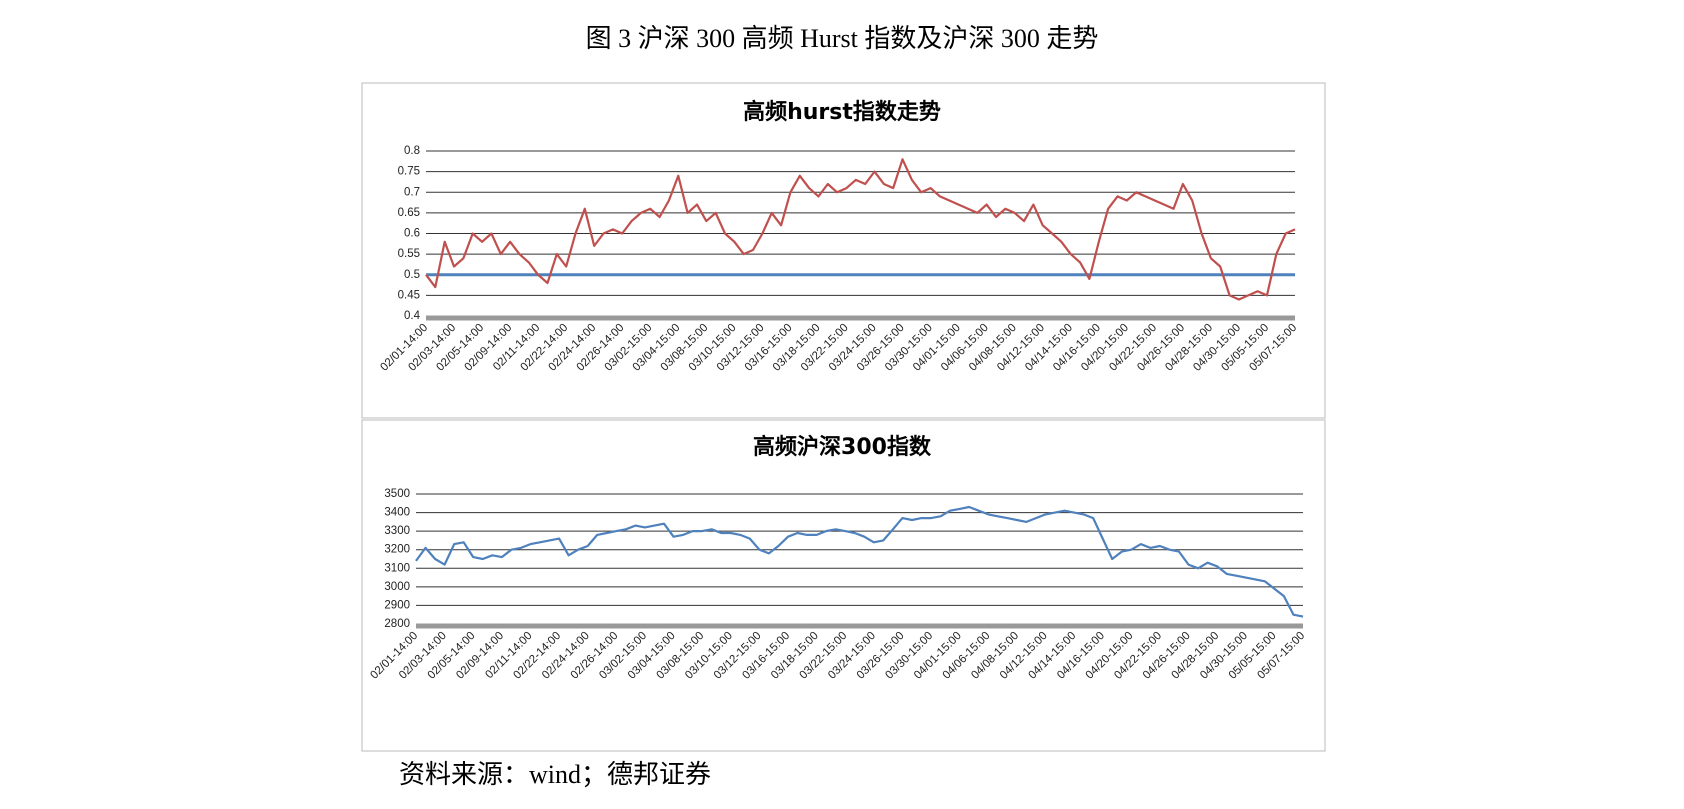  I want to click on y-tick-label: 3500, so click(397, 494).